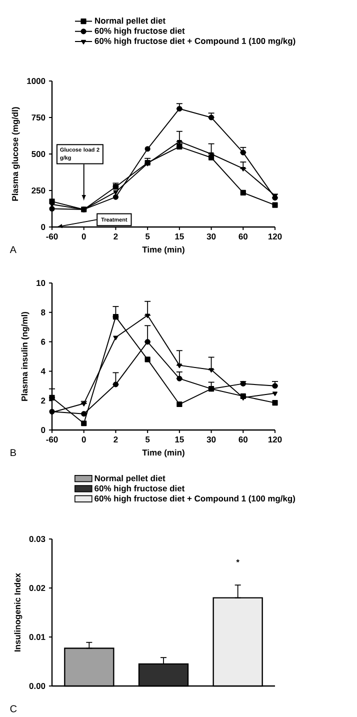 This screenshot has width=357, height=717. What do you see at coordinates (39, 191) in the screenshot?
I see `y-tick-label: 250` at bounding box center [39, 191].